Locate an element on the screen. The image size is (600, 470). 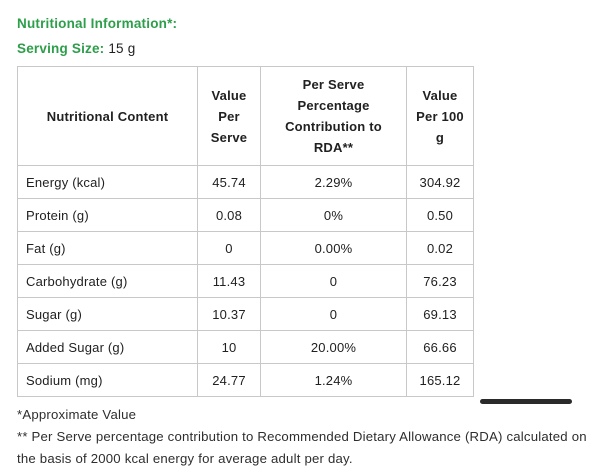
cell-rda: 0% is located at coordinates (333, 215).